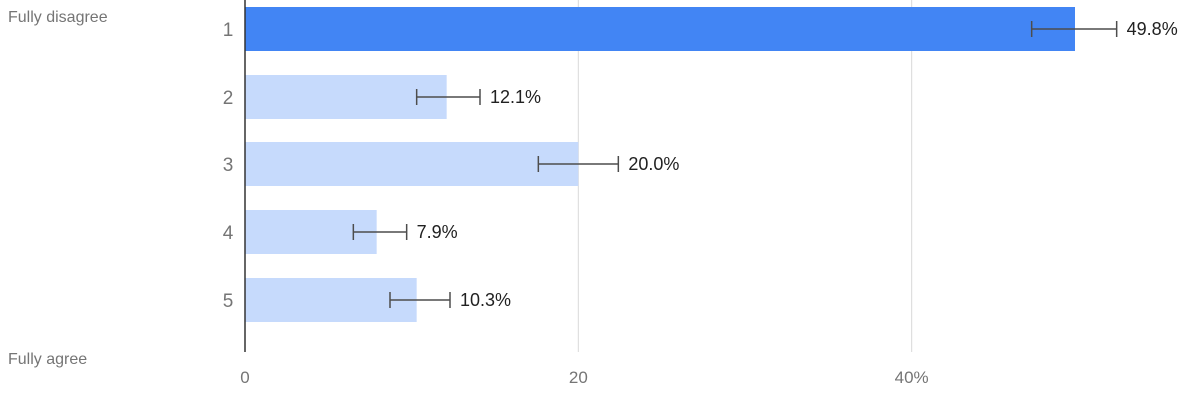 This screenshot has height=403, width=1200. I want to click on category-label-4: 4, so click(228, 233).